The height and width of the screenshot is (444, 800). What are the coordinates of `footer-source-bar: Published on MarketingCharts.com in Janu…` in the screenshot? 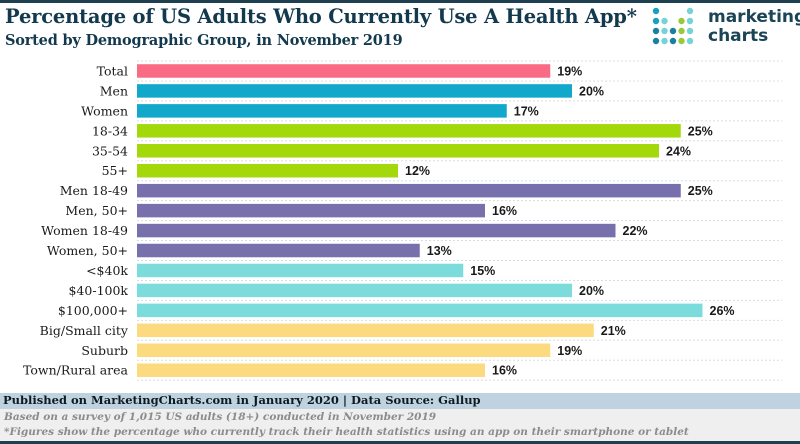 It's located at (400, 401).